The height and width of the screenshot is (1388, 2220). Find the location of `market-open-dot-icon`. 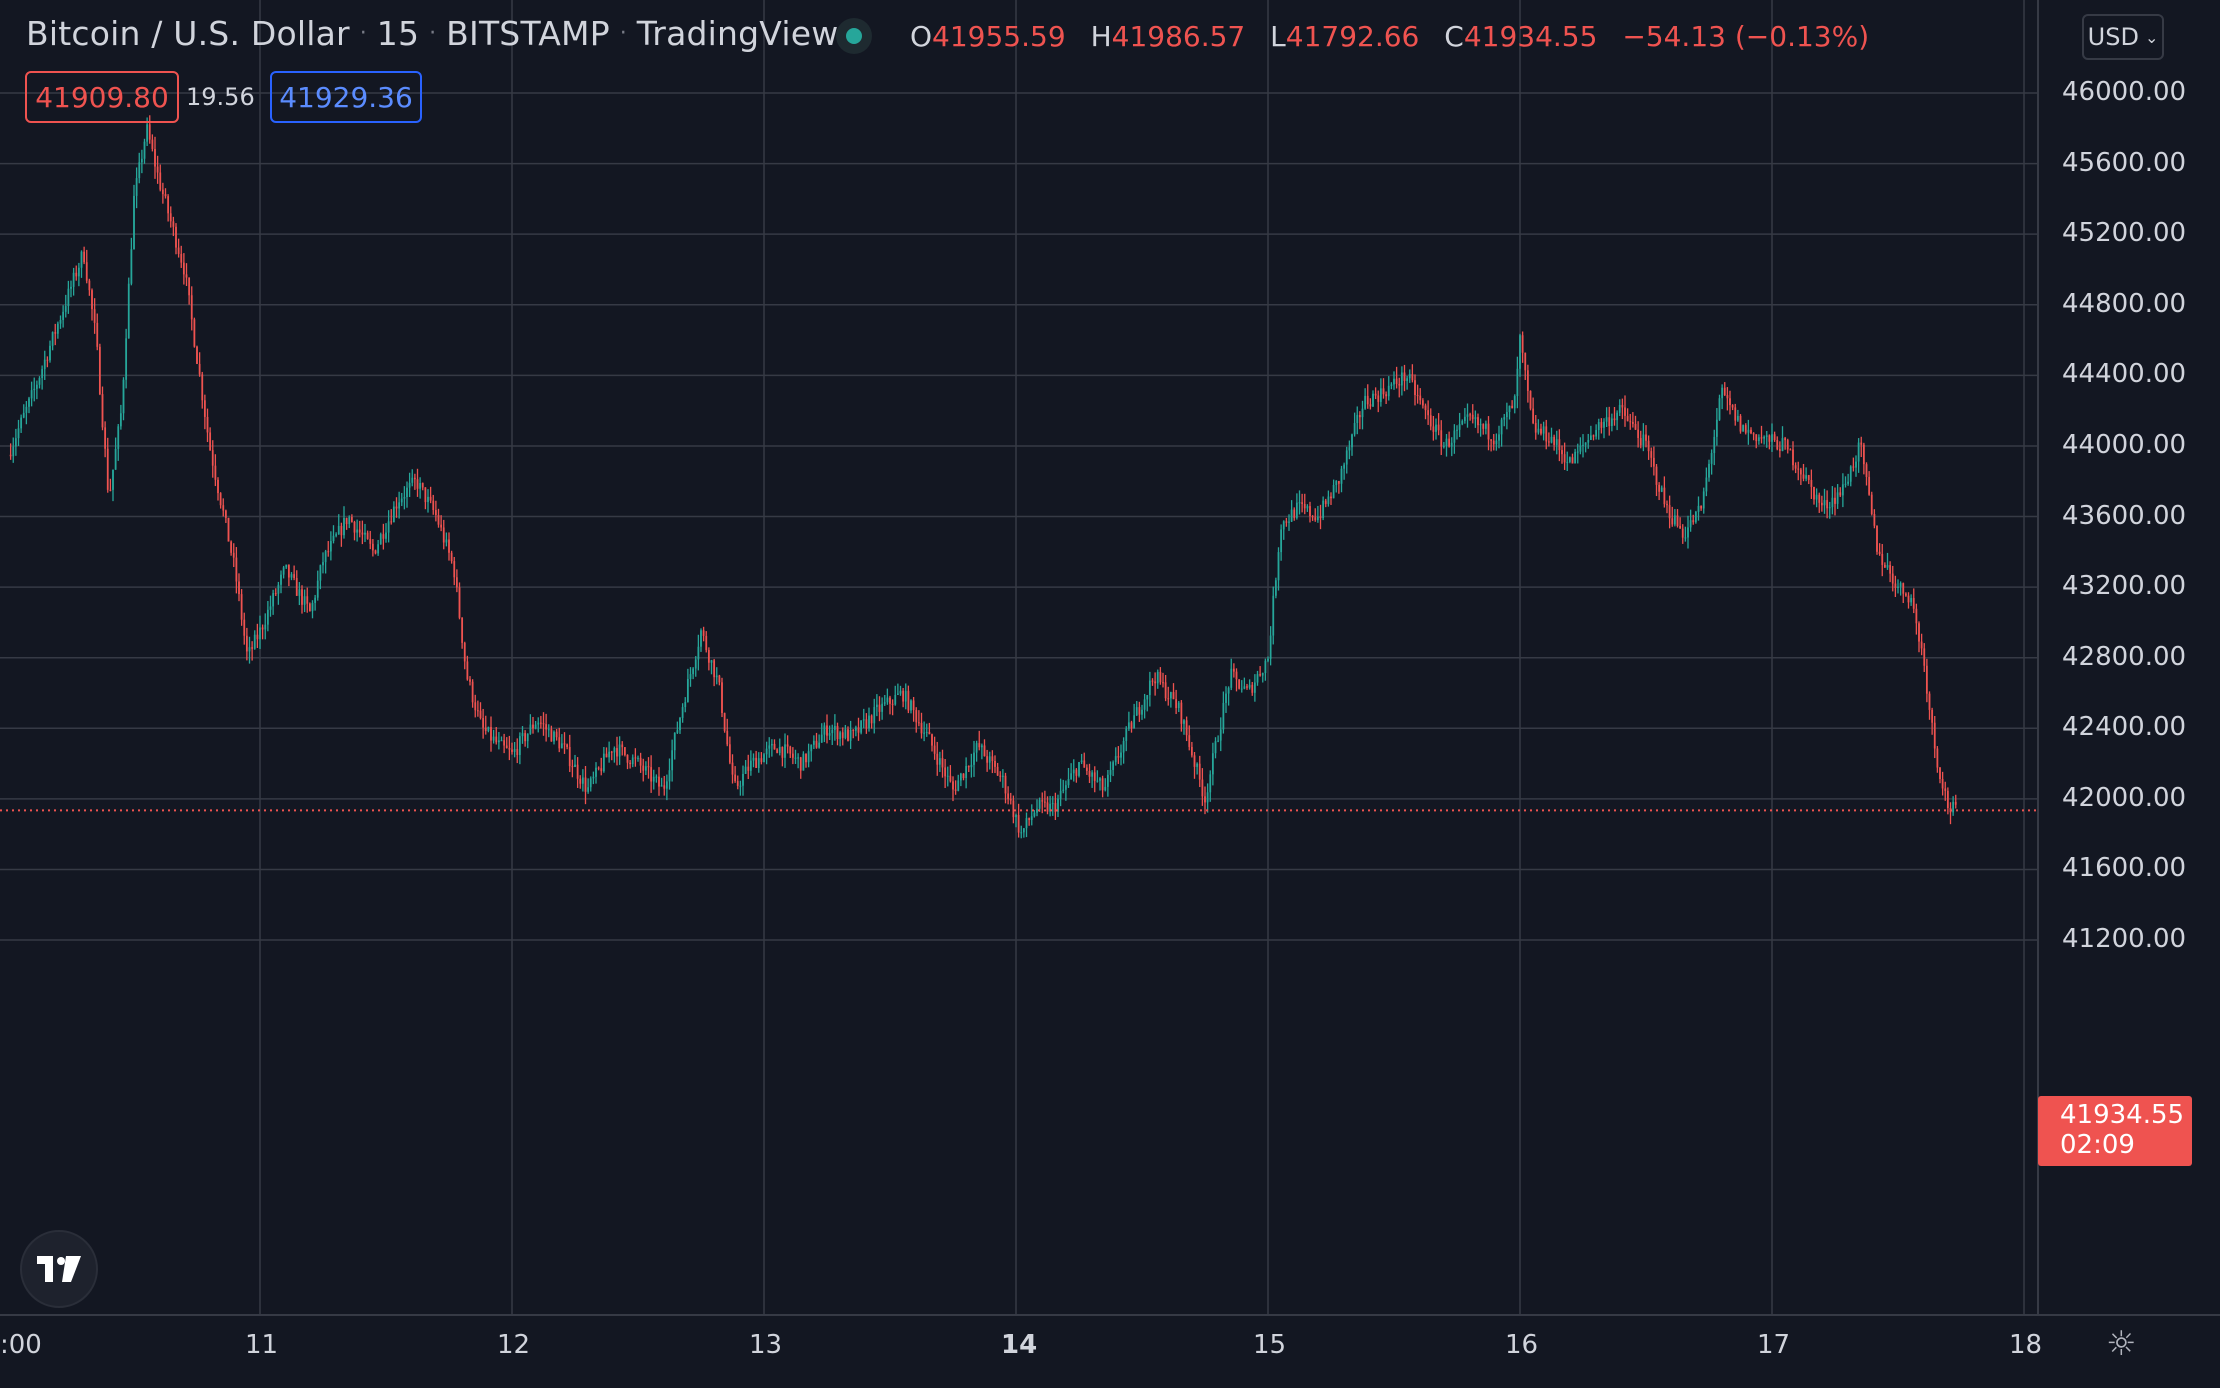

market-open-dot-icon is located at coordinates (854, 36).